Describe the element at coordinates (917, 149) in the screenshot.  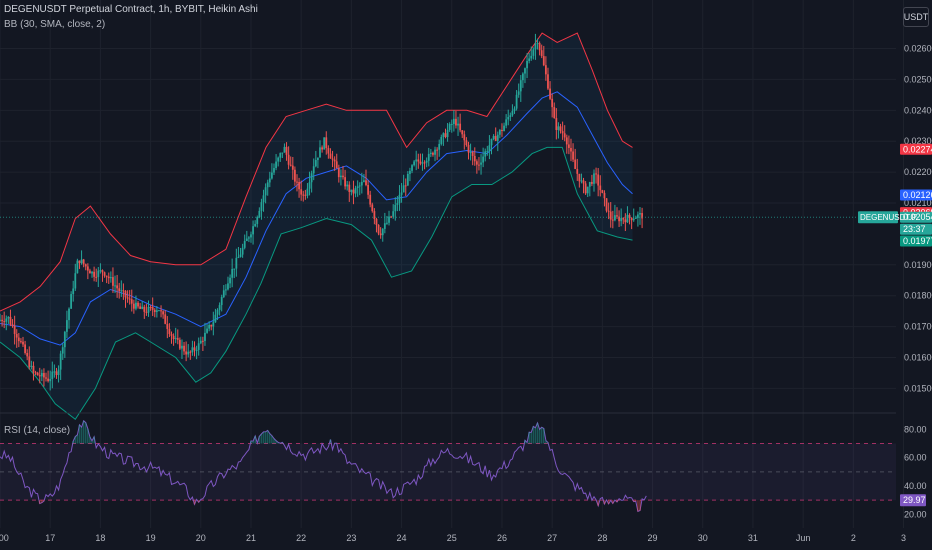
I see `price-badge-label: 0.02274` at that location.